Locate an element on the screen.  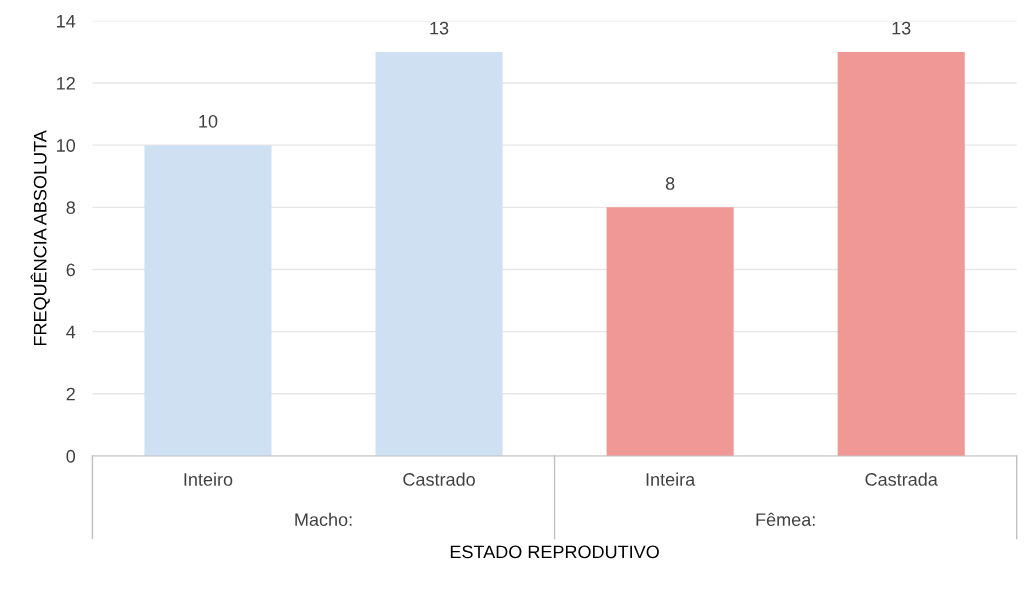
data-label: 10 is located at coordinates (208, 121).